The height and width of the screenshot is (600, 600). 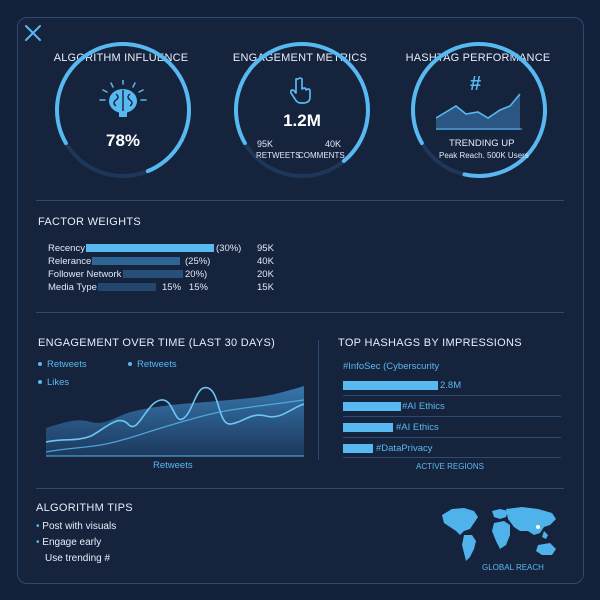 What do you see at coordinates (152, 364) in the screenshot?
I see `legend-retweets-2: Retweets` at bounding box center [152, 364].